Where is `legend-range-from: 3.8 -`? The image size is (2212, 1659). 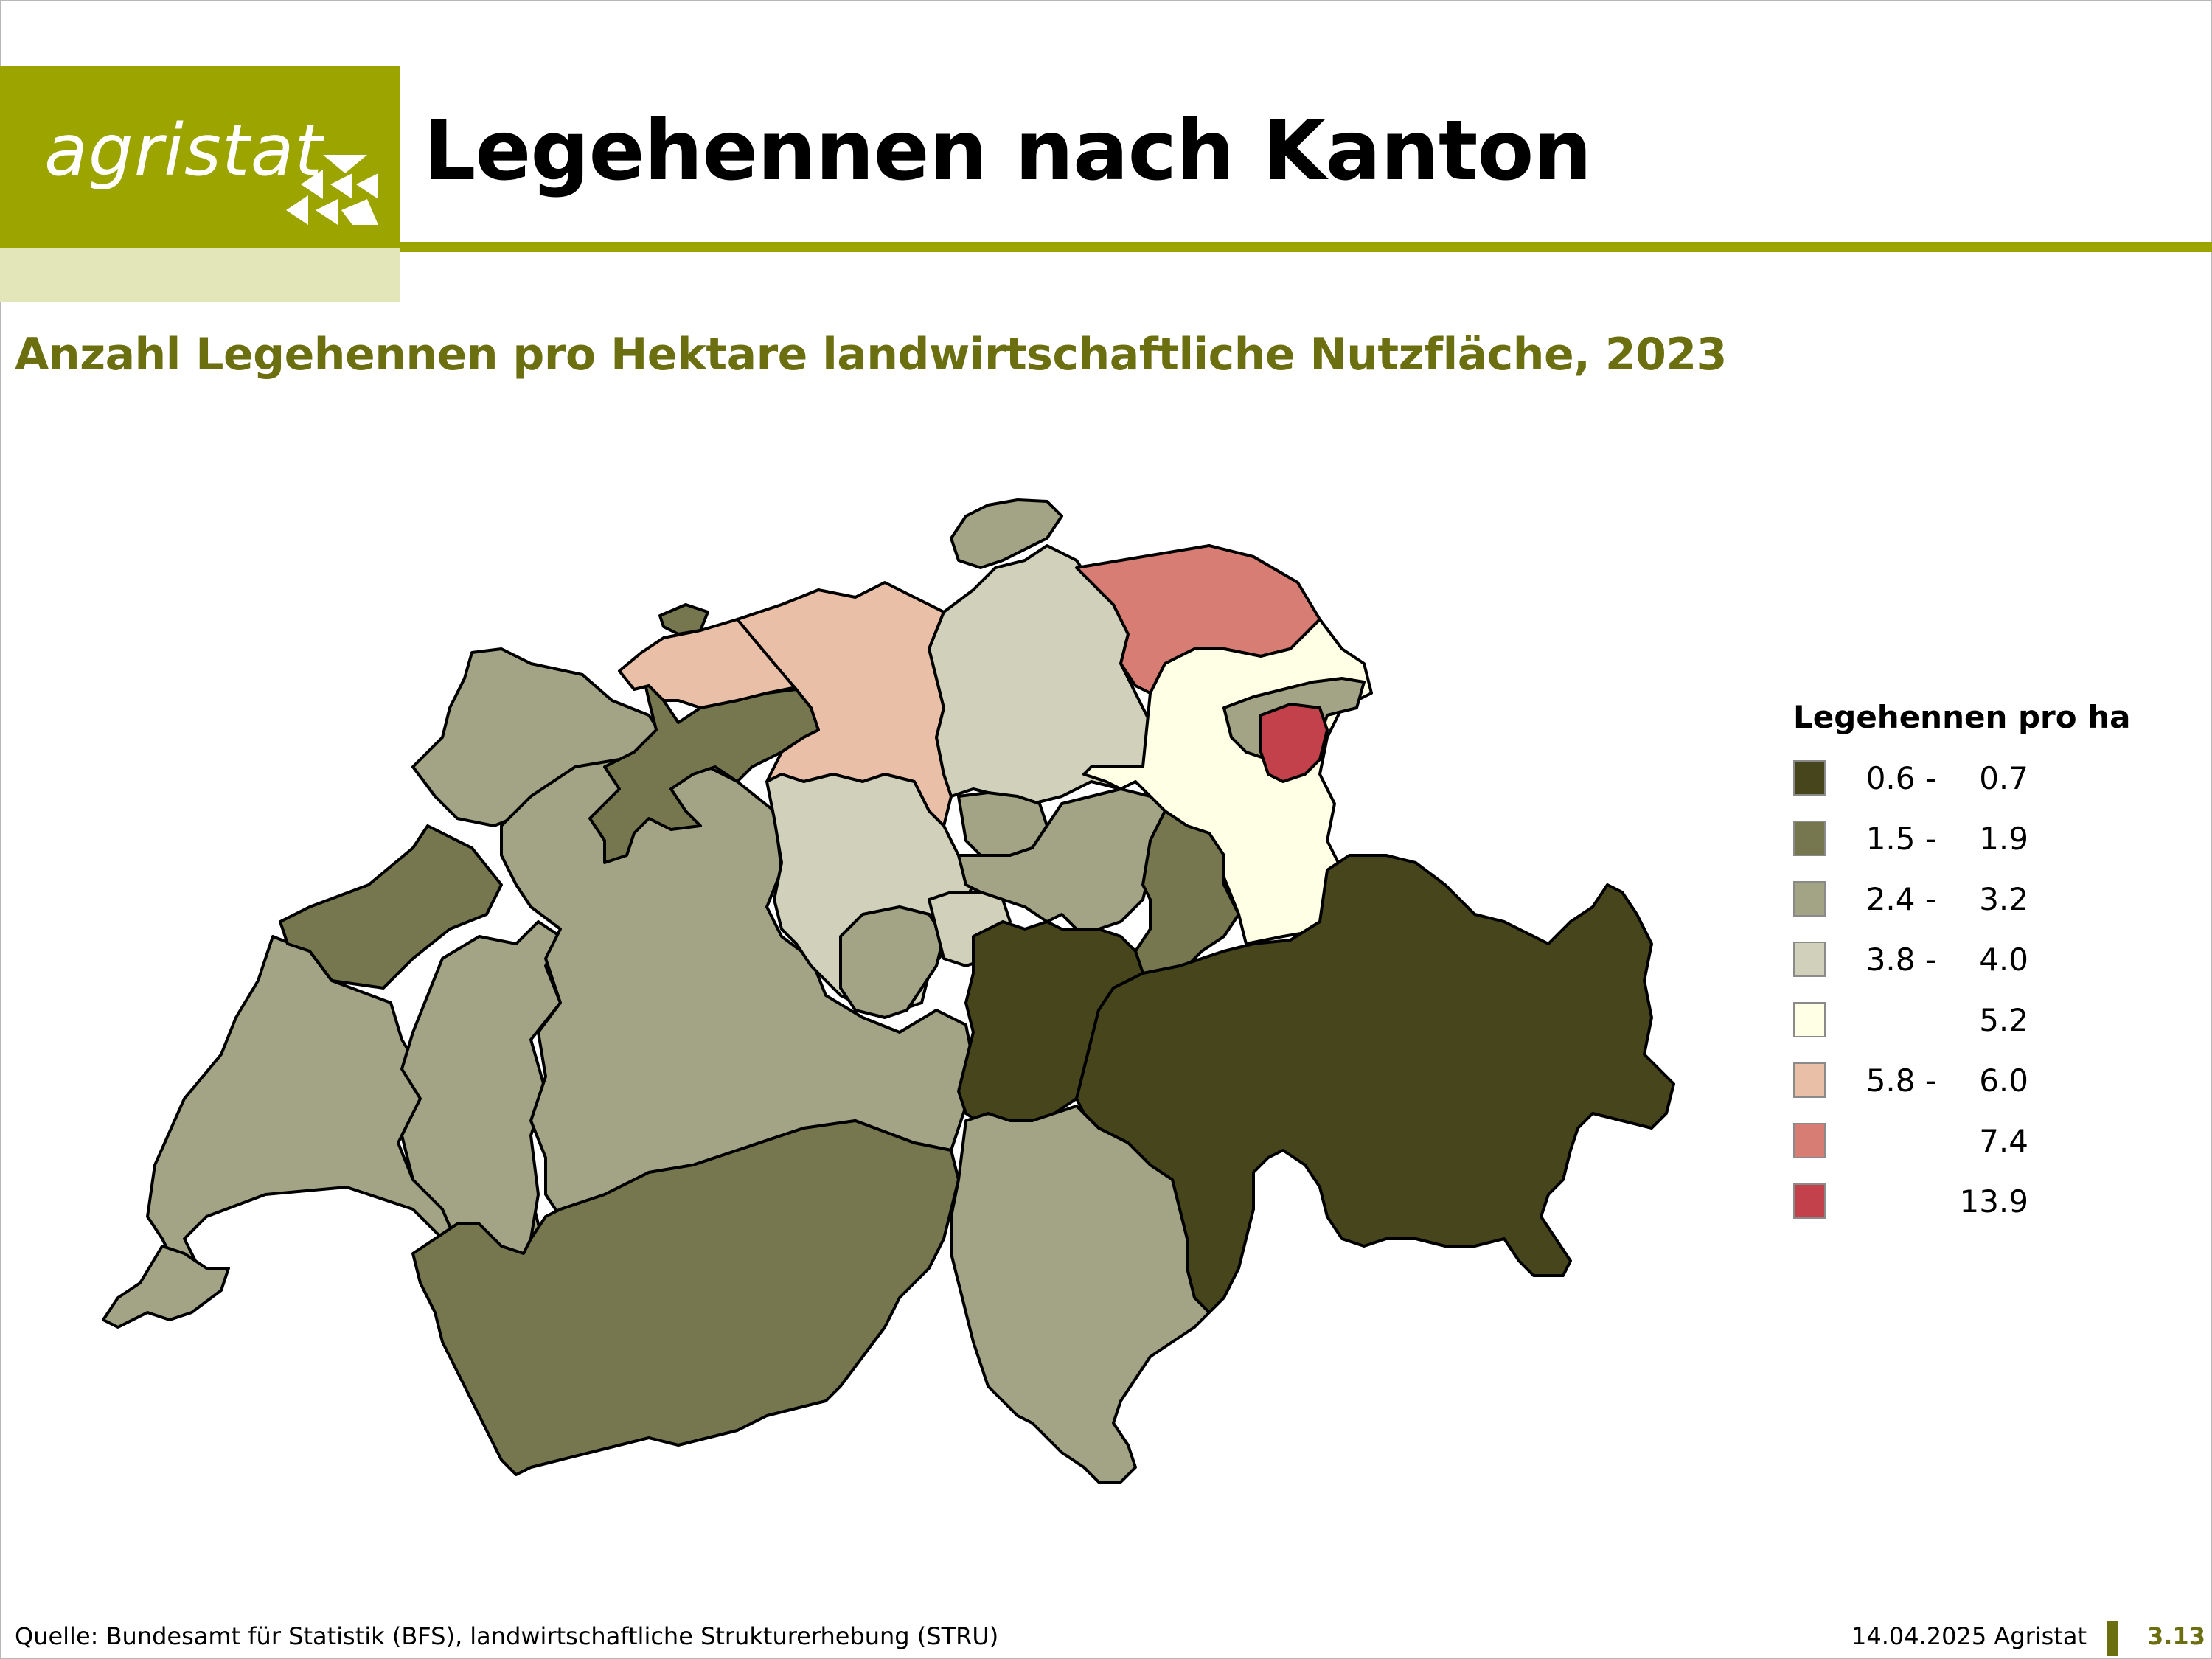
legend-range-from: 3.8 - is located at coordinates (1900, 959).